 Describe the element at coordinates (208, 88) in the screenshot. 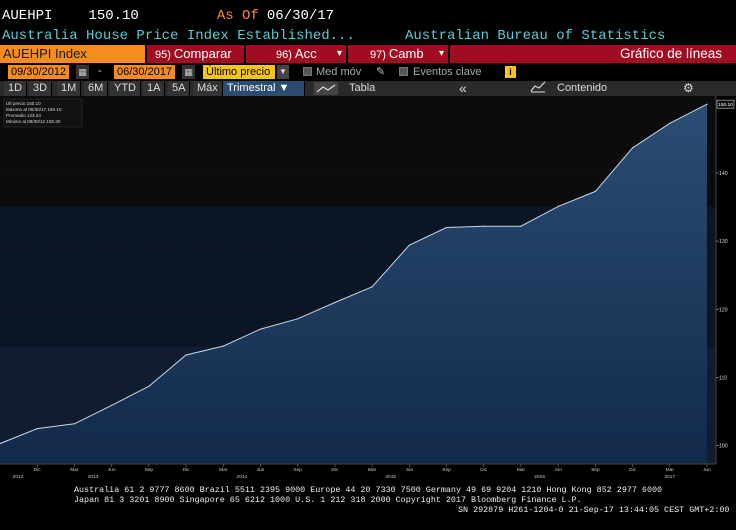

I see `period-max: Máx` at that location.